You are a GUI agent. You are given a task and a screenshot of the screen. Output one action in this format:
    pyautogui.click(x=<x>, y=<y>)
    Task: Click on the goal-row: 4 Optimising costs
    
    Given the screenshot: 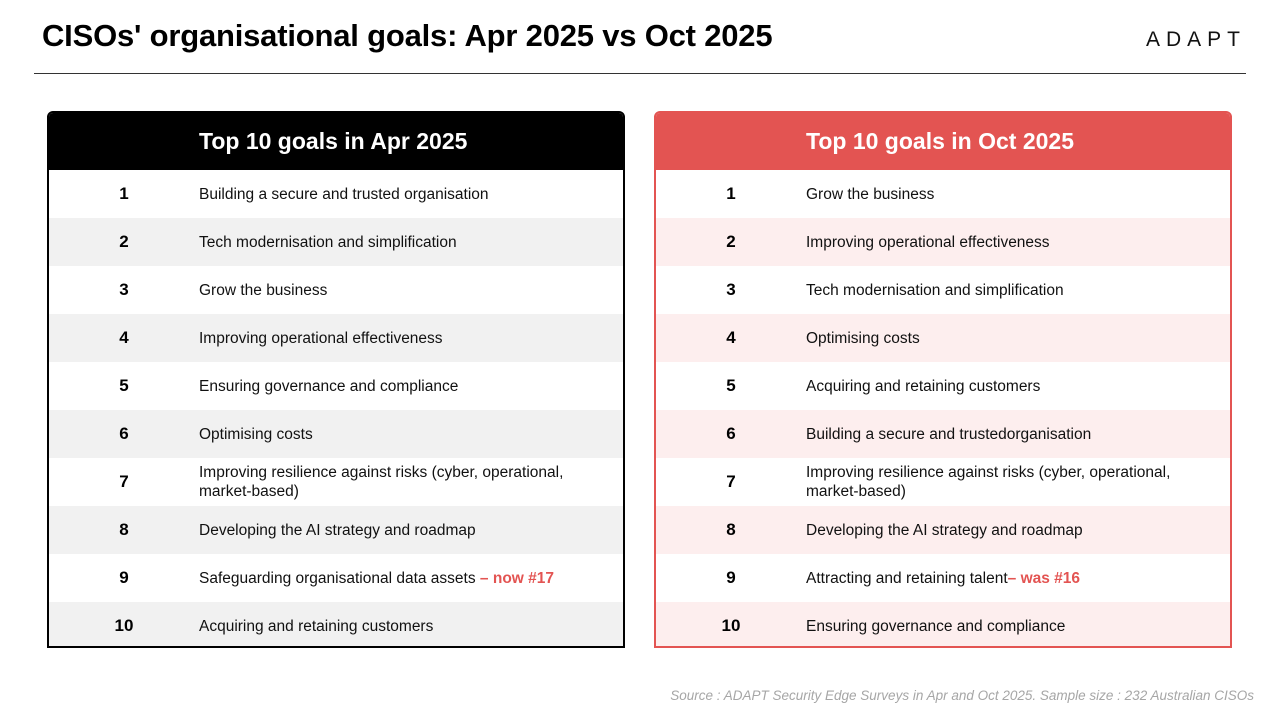 What is the action you would take?
    pyautogui.click(x=943, y=338)
    